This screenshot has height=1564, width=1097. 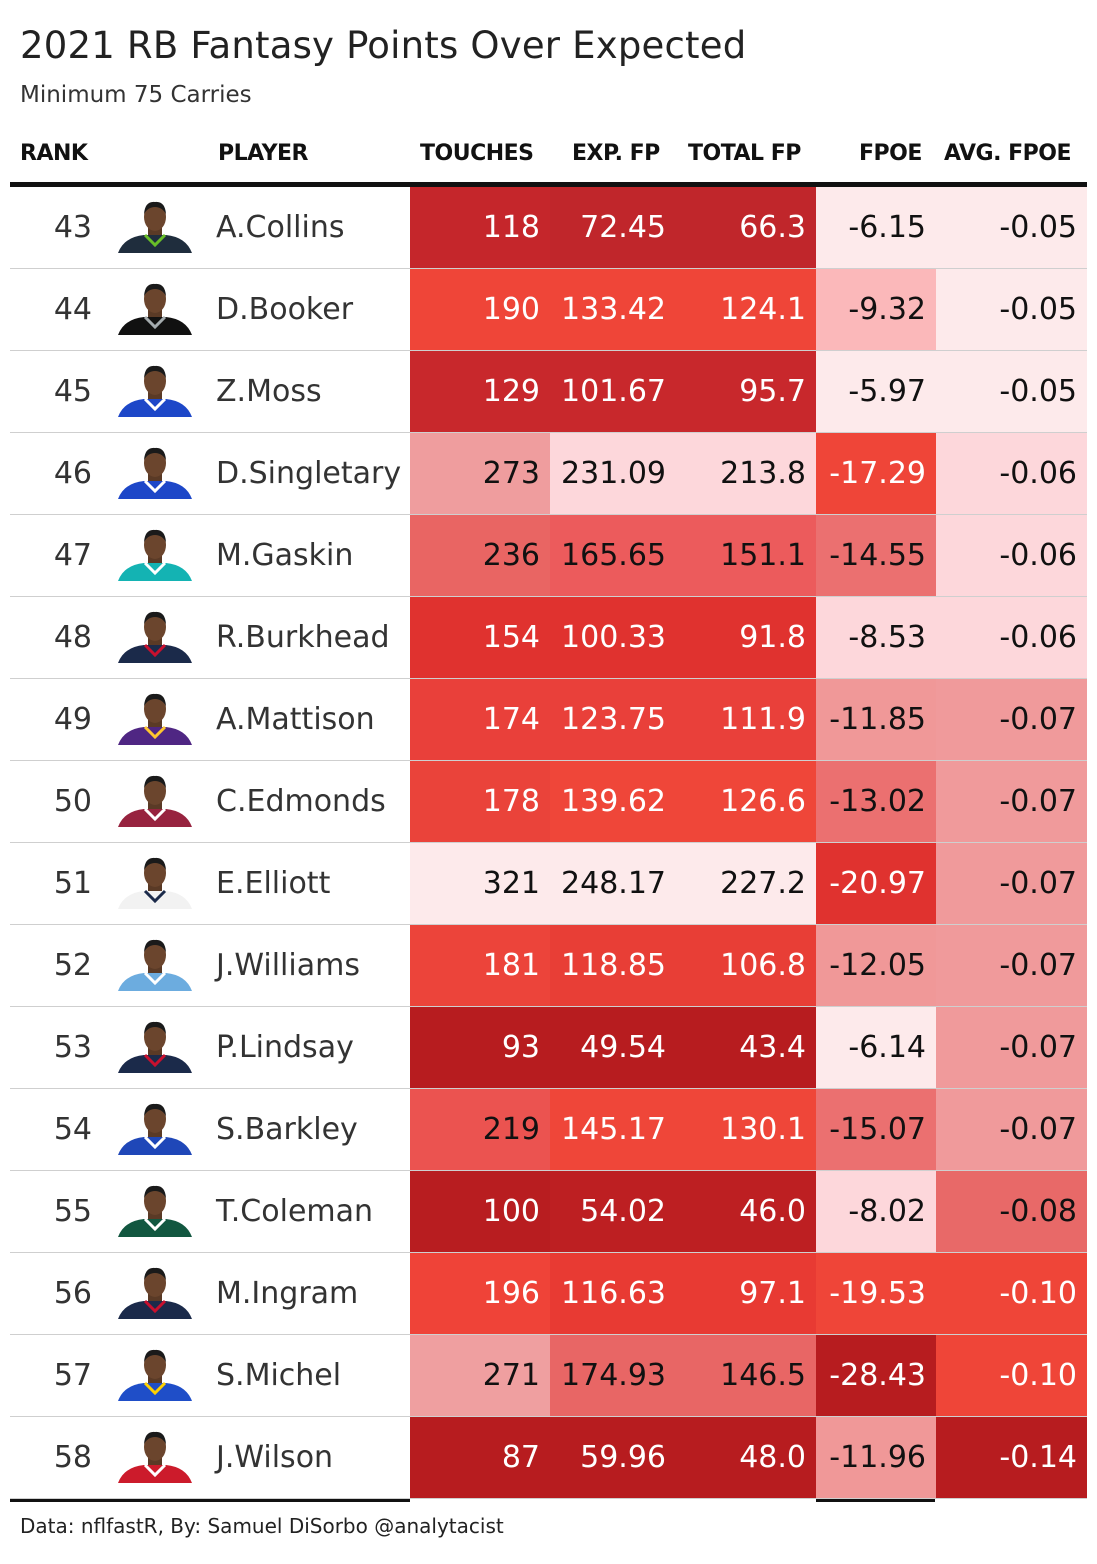 I want to click on chart-subtitle: Minimum 75 Carries, so click(x=136, y=95).